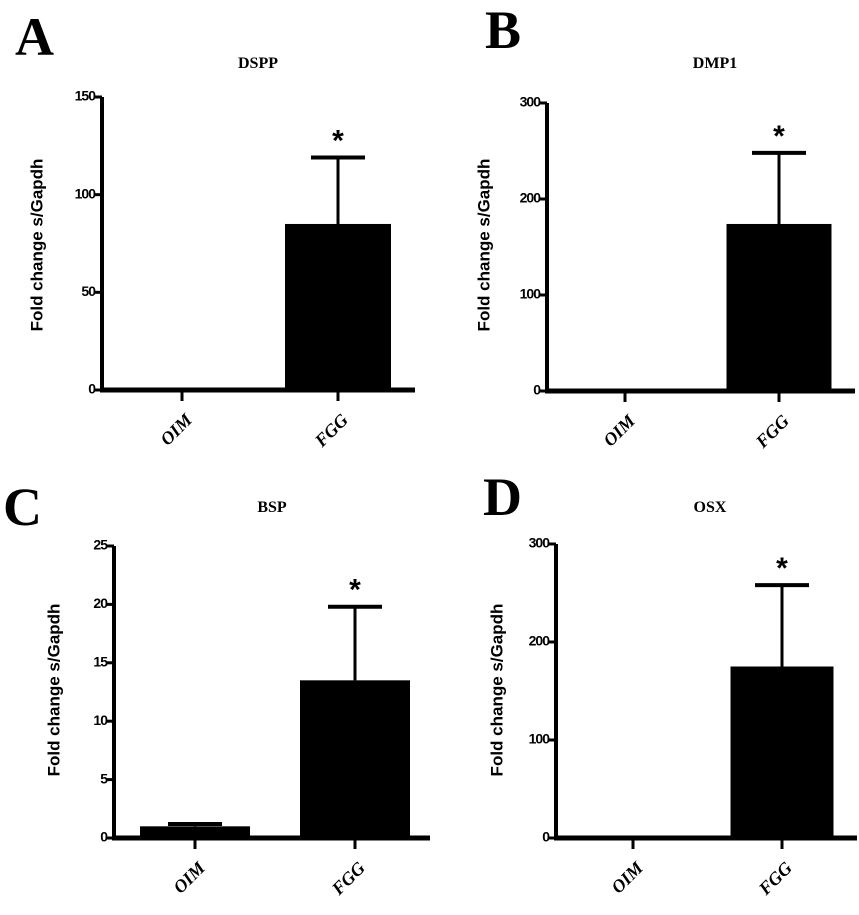 The image size is (859, 915). I want to click on y-tick-label: 25, so click(100, 545).